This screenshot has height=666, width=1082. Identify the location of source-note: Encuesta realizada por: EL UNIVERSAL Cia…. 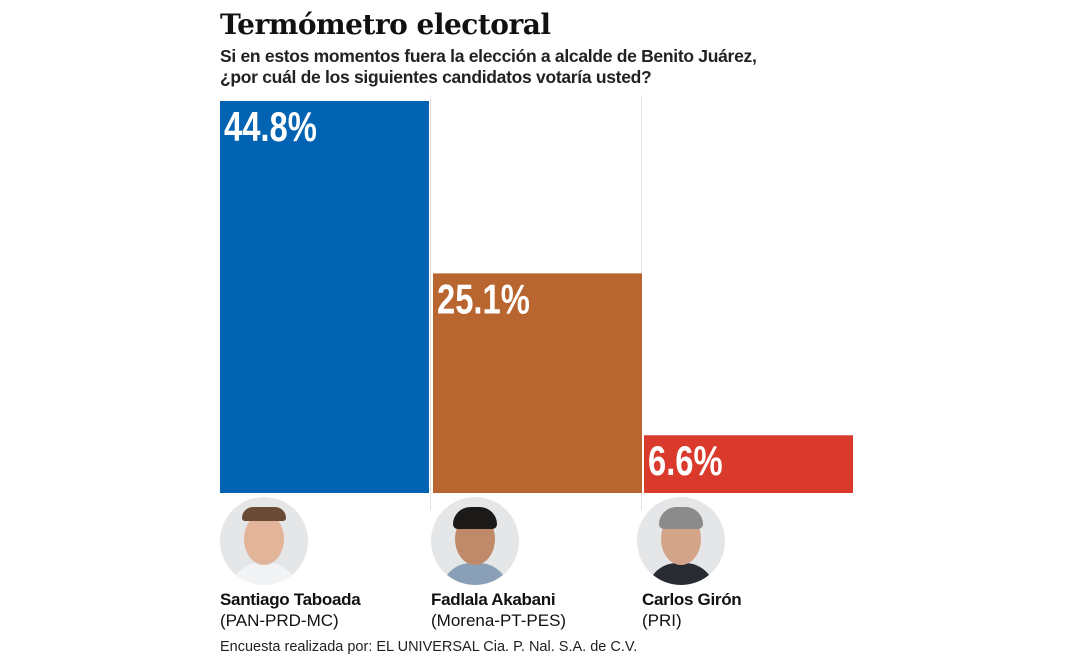
(429, 647).